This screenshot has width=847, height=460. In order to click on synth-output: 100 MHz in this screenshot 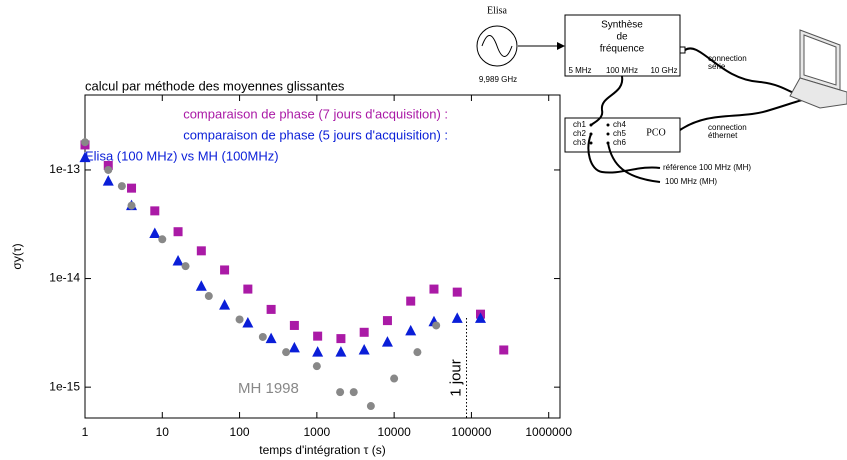, I will do `click(622, 70)`.